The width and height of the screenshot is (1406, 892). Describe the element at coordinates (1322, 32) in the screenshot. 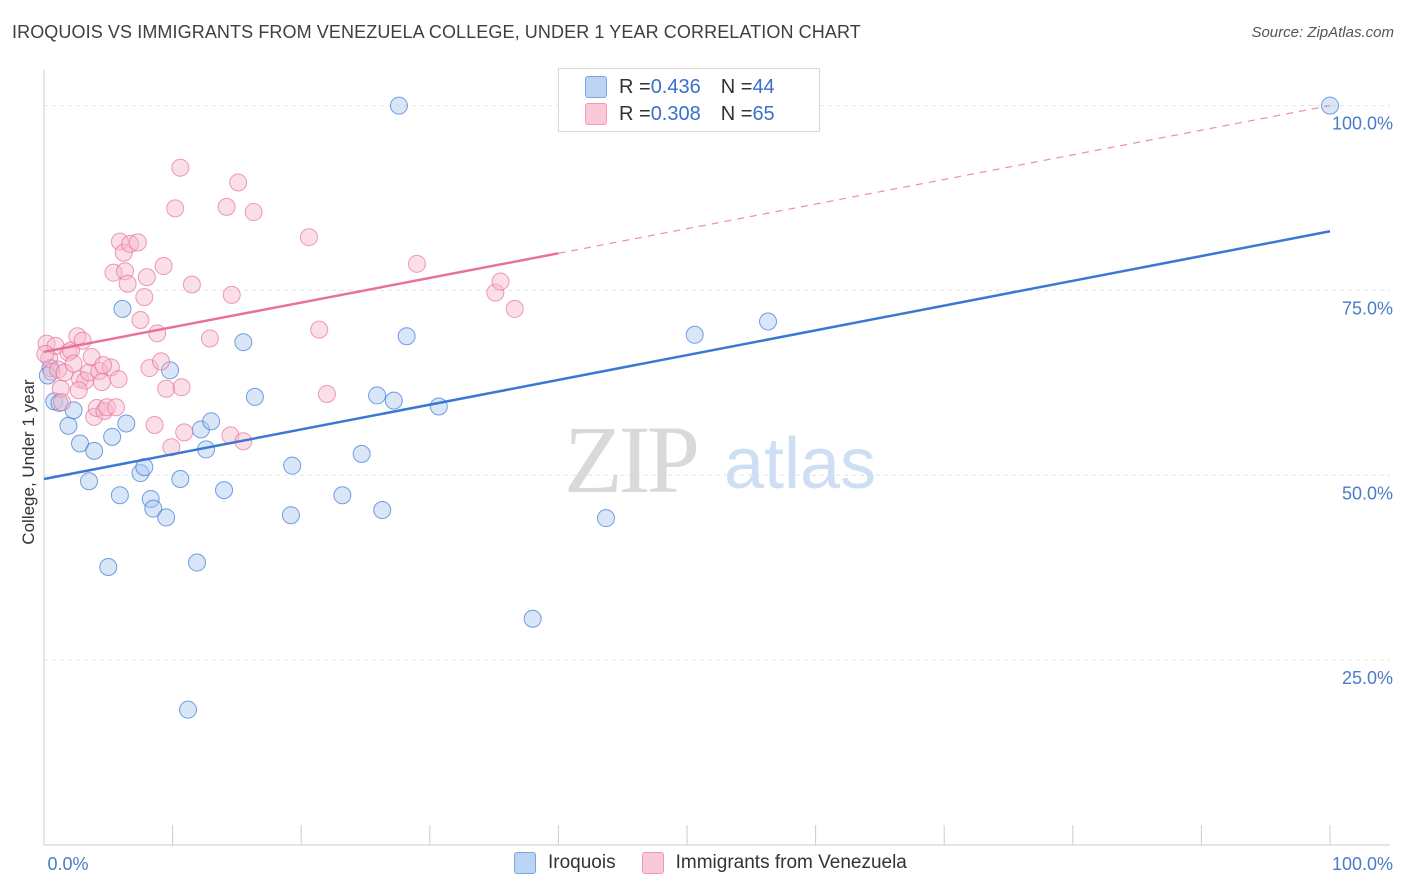

I see `source-label: Source: ZipAtlas.com` at that location.